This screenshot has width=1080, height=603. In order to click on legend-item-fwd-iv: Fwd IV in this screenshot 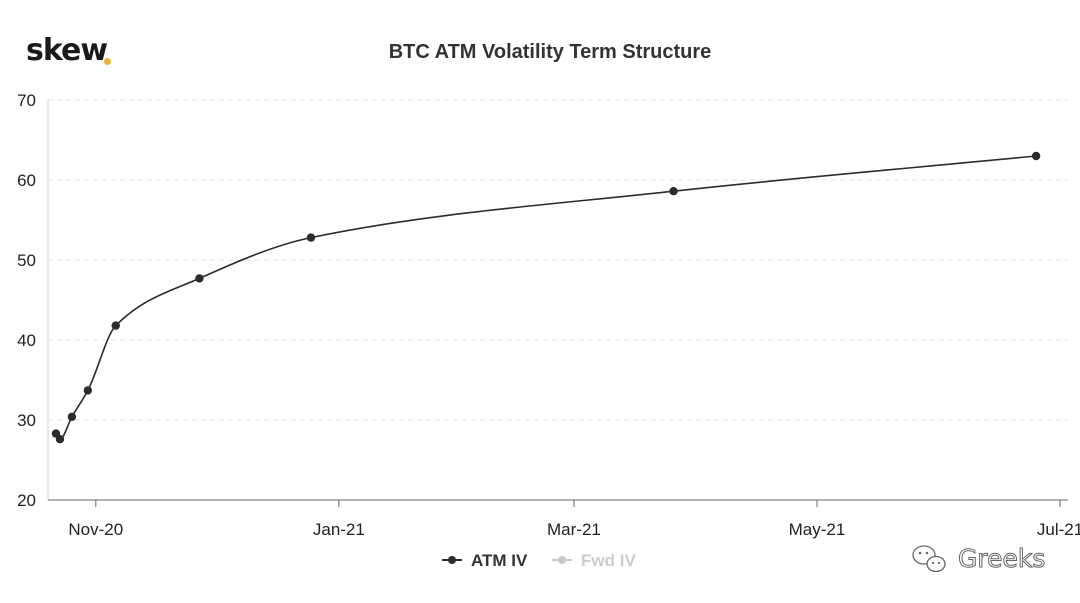, I will do `click(594, 560)`.